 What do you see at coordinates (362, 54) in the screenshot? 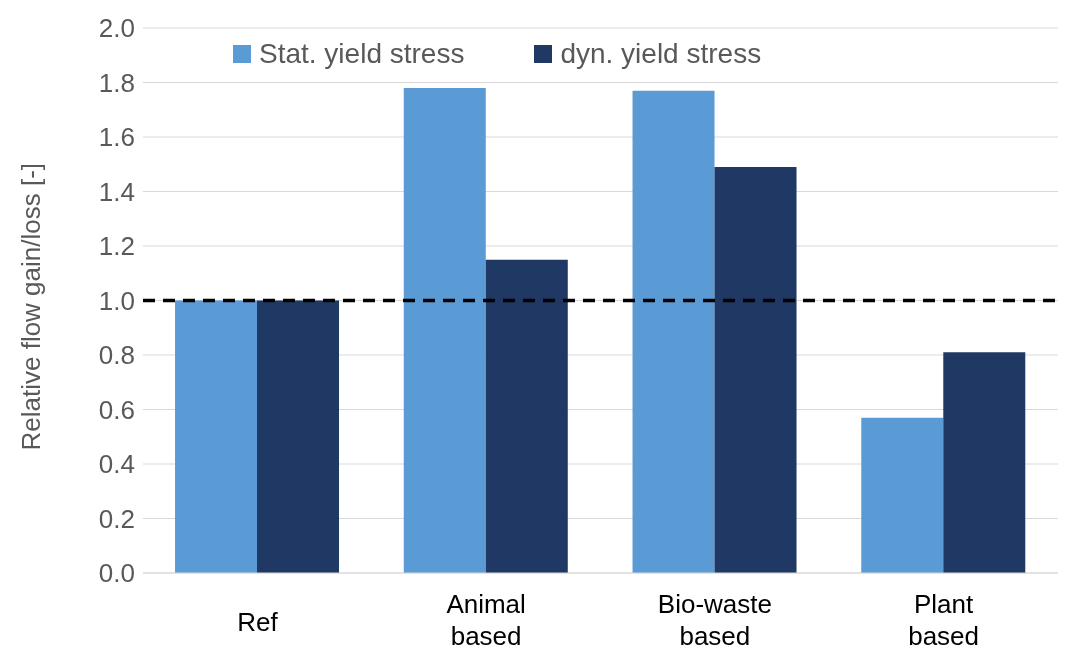
I see `legend-label: Stat. yield stress` at bounding box center [362, 54].